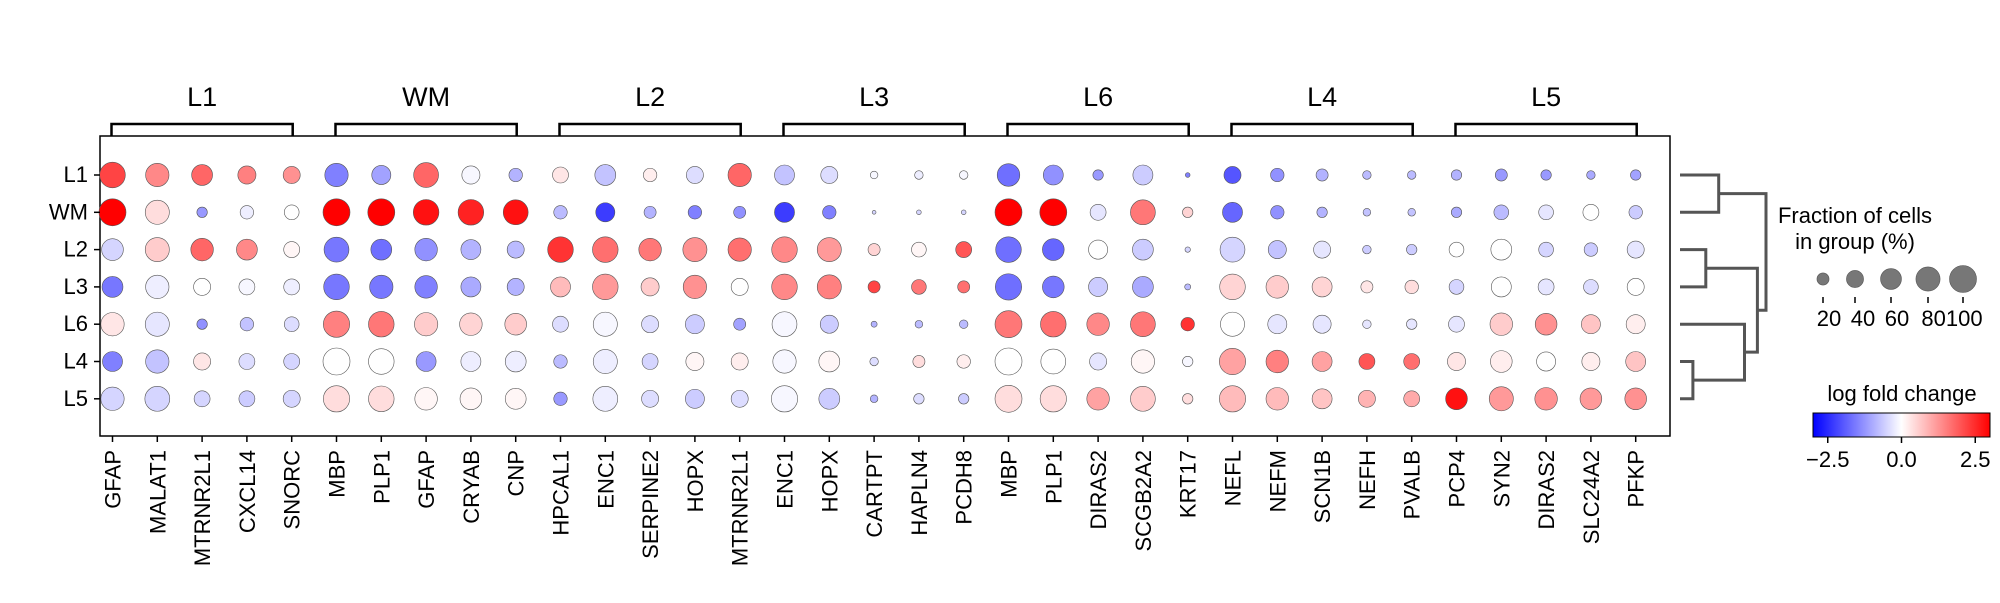 This screenshot has height=603, width=2000. Describe the element at coordinates (515, 361) in the screenshot. I see `dot-L4-CNP` at that location.